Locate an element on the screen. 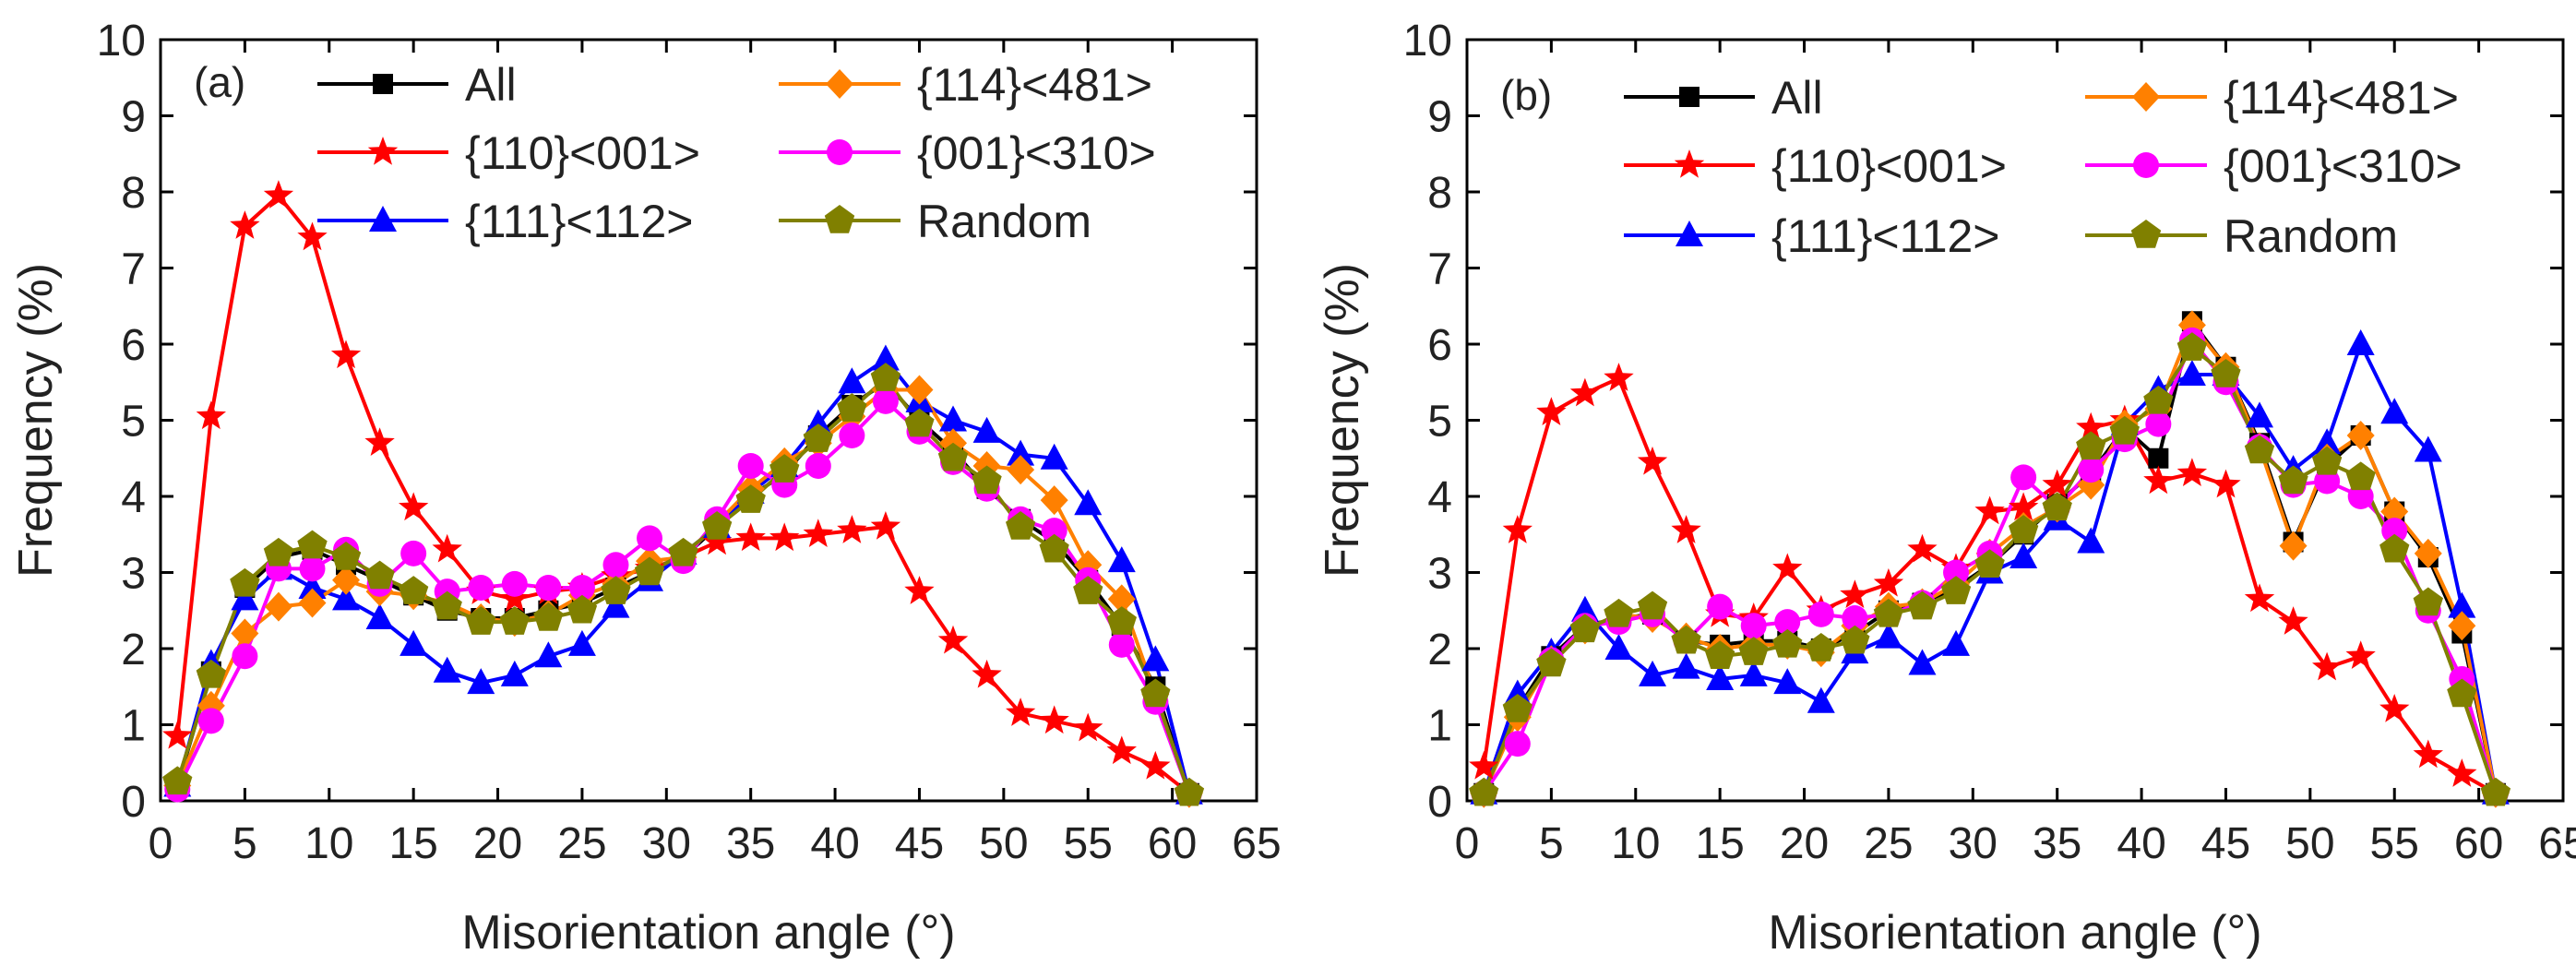 Image resolution: width=2576 pixels, height=978 pixels. x-tick-label: 30 is located at coordinates (666, 844).